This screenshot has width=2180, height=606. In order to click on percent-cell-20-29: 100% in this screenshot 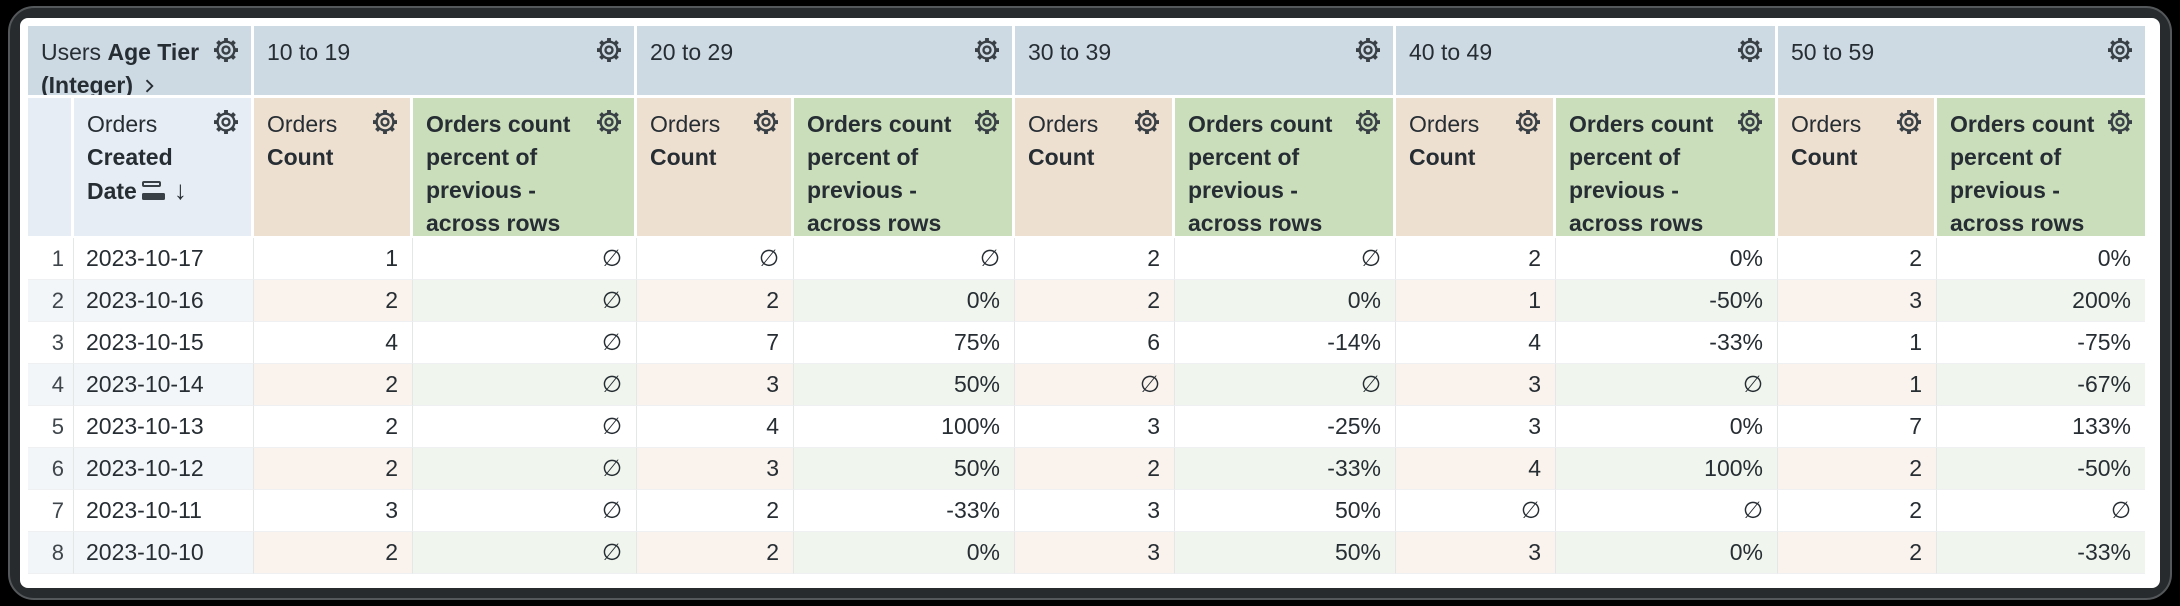, I will do `click(904, 427)`.